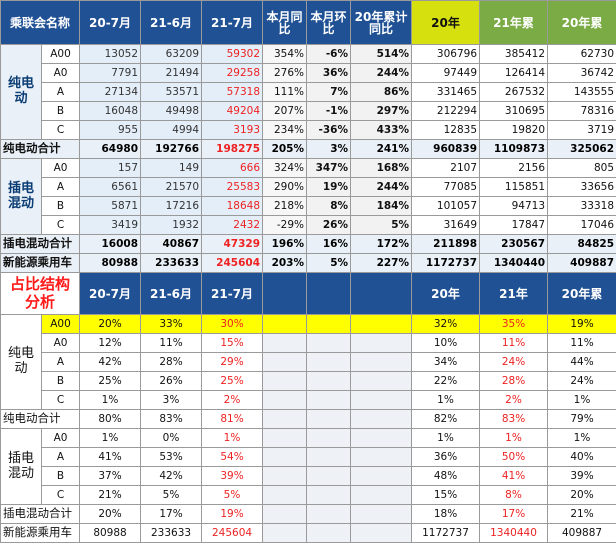 The image size is (616, 554). I want to click on header-blank, so click(381, 293).